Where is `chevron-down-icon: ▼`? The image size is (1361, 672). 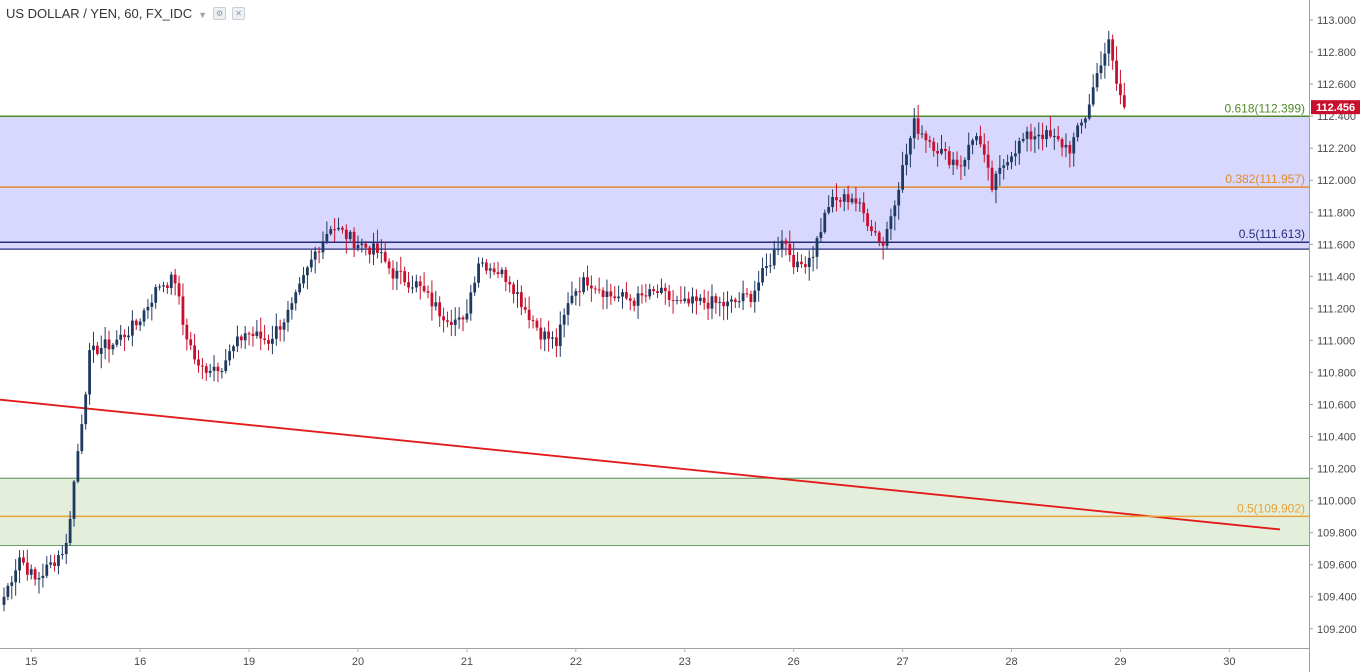
chevron-down-icon: ▼ is located at coordinates (203, 14).